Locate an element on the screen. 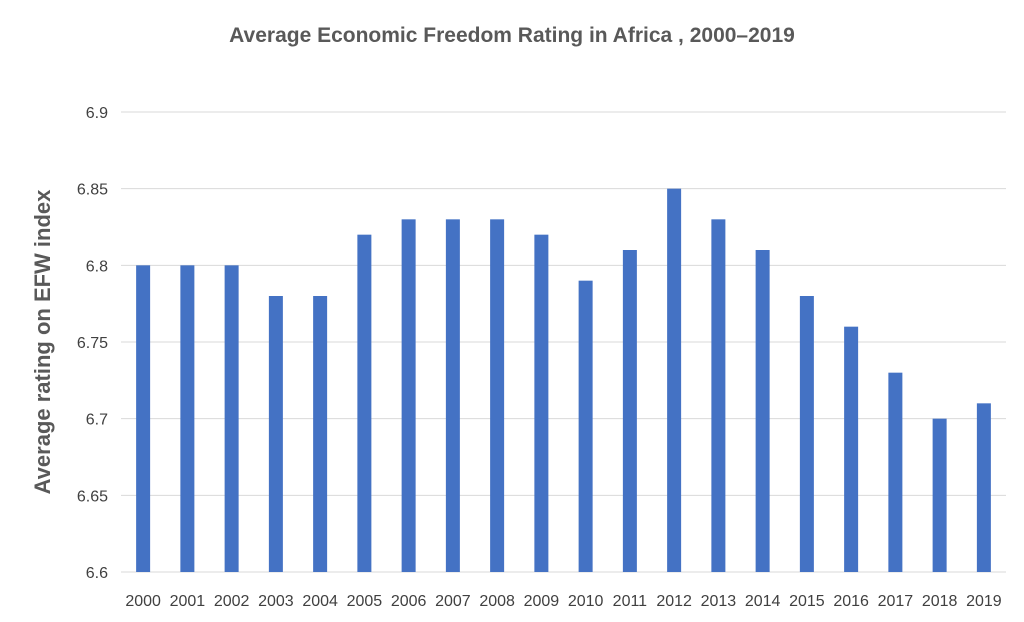  bar-2015 is located at coordinates (806, 434).